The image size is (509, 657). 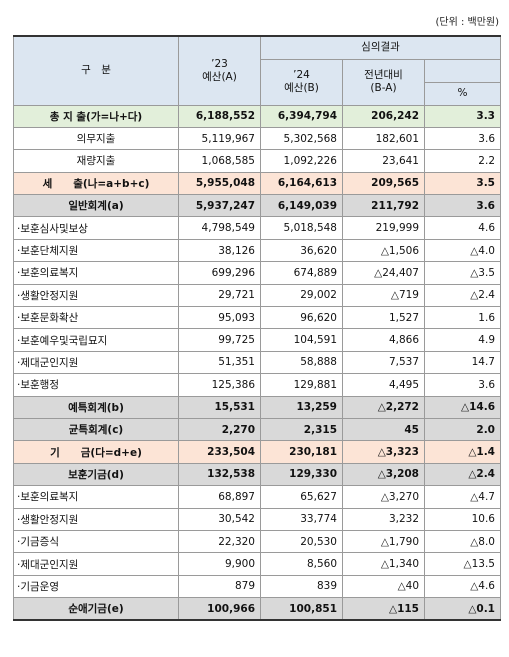 What do you see at coordinates (301, 82) in the screenshot?
I see `header-cell: ’24 예산(B)` at bounding box center [301, 82].